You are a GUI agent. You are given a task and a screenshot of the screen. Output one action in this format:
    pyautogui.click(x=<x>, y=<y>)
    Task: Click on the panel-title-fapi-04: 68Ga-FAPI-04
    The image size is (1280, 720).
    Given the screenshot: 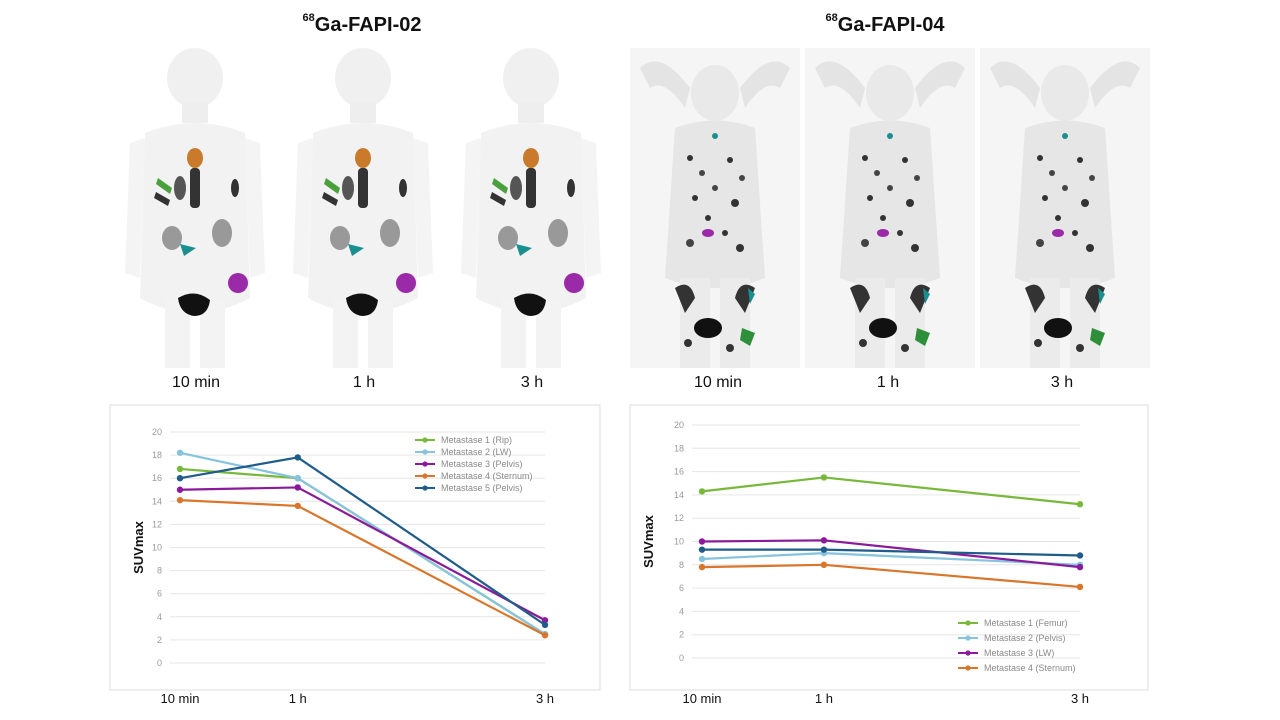 What is the action you would take?
    pyautogui.click(x=885, y=24)
    